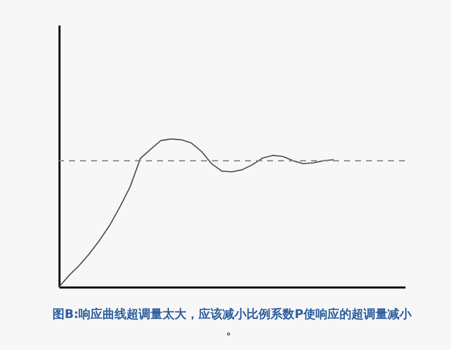 The height and width of the screenshot is (350, 451). Describe the element at coordinates (232, 322) in the screenshot. I see `text: 图B:响应曲线超调量太大，应该减小比例系数P使响应的超调量减小。` at that location.